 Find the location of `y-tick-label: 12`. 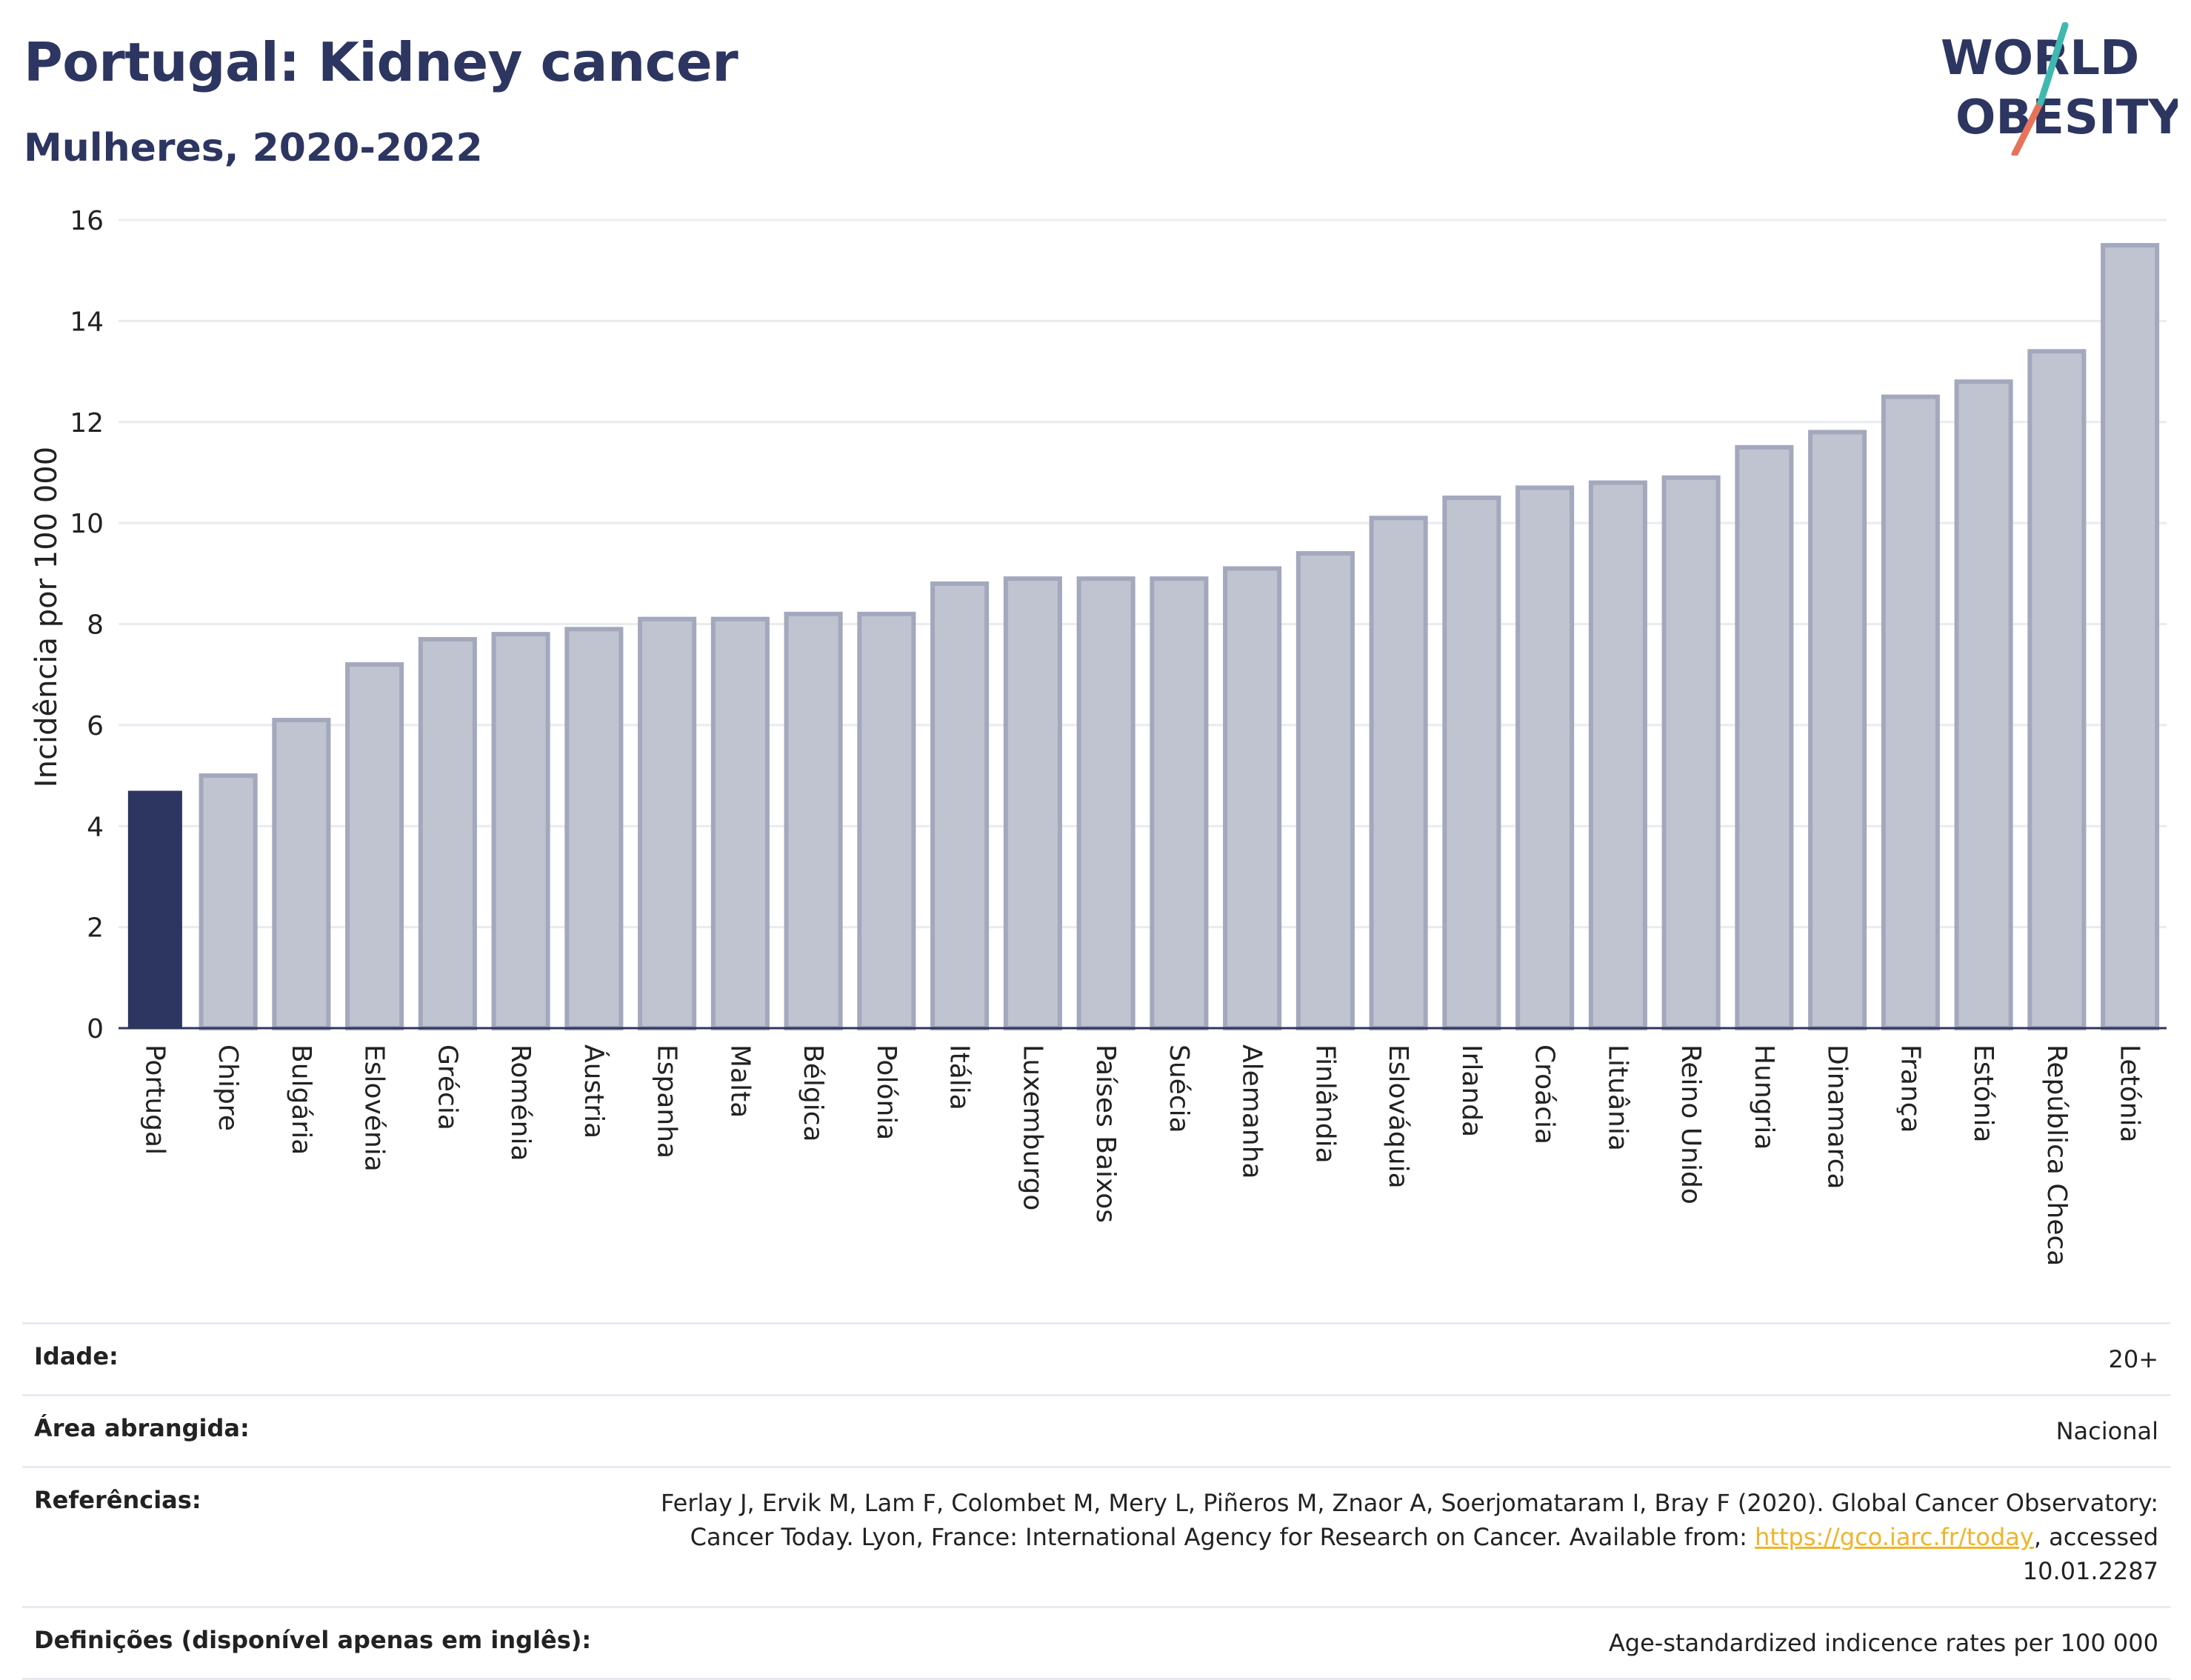

y-tick-label: 12 is located at coordinates (87, 423).